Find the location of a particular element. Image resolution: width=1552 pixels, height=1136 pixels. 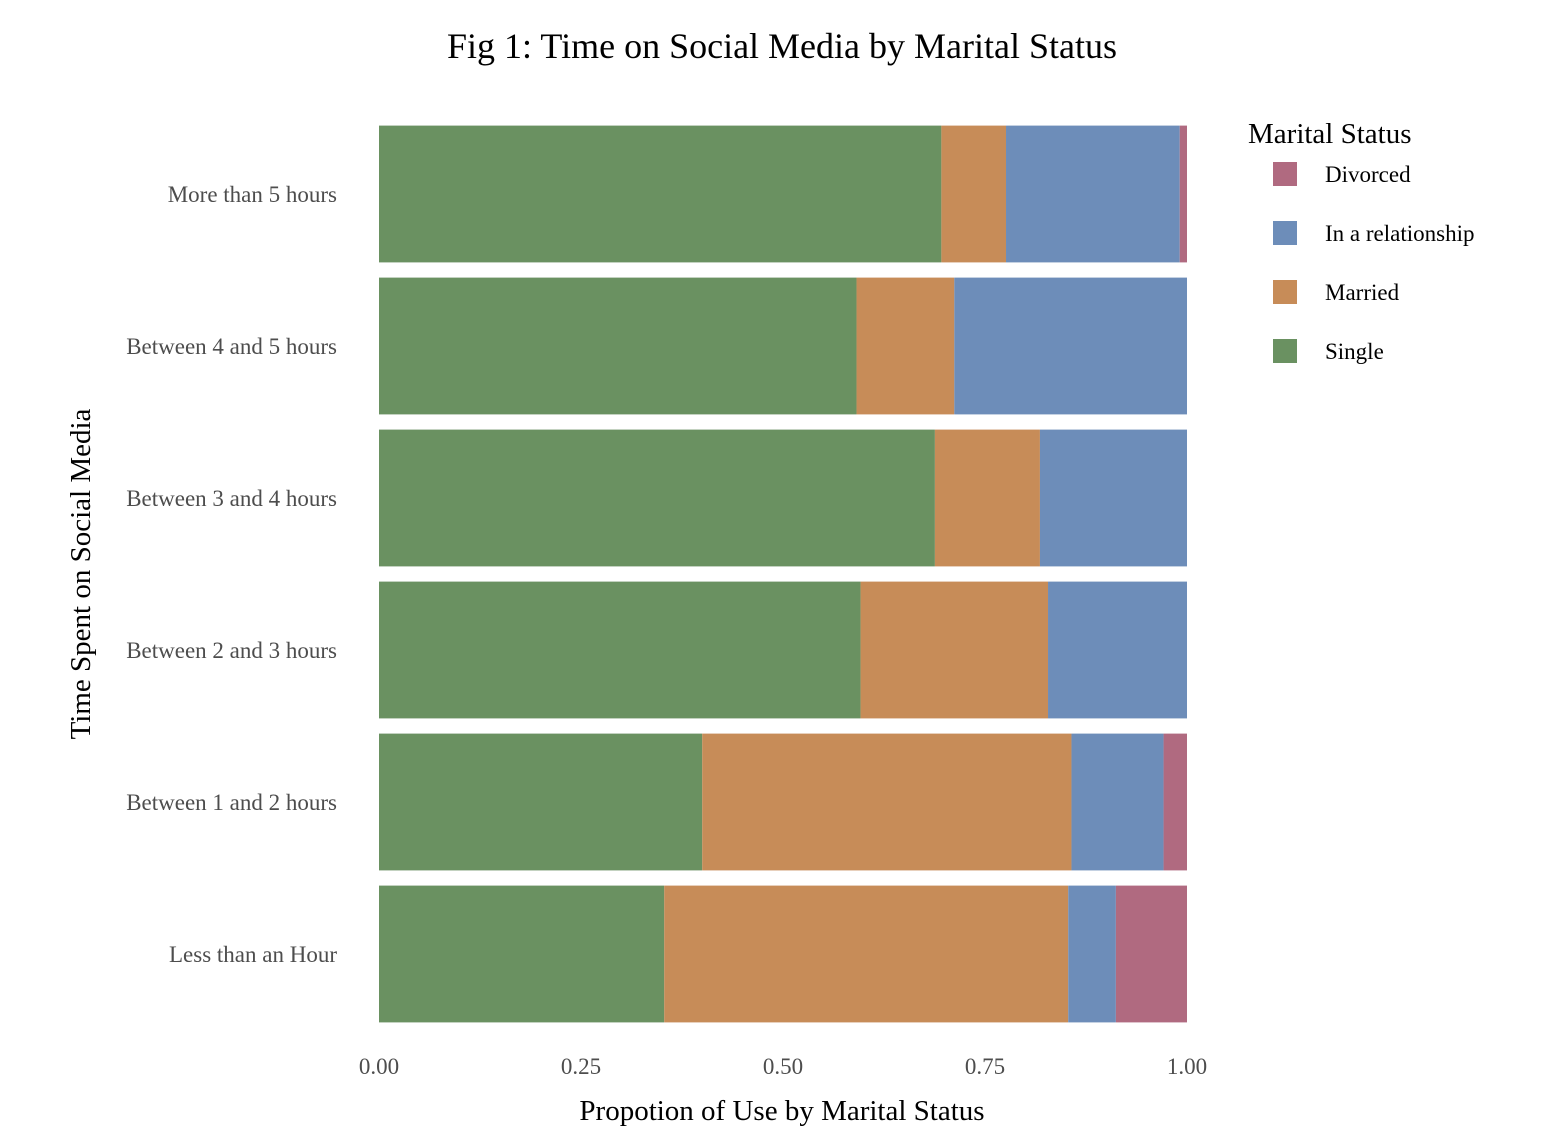

x-axis-title: Propotion of Use by Marital Status is located at coordinates (781, 1111).